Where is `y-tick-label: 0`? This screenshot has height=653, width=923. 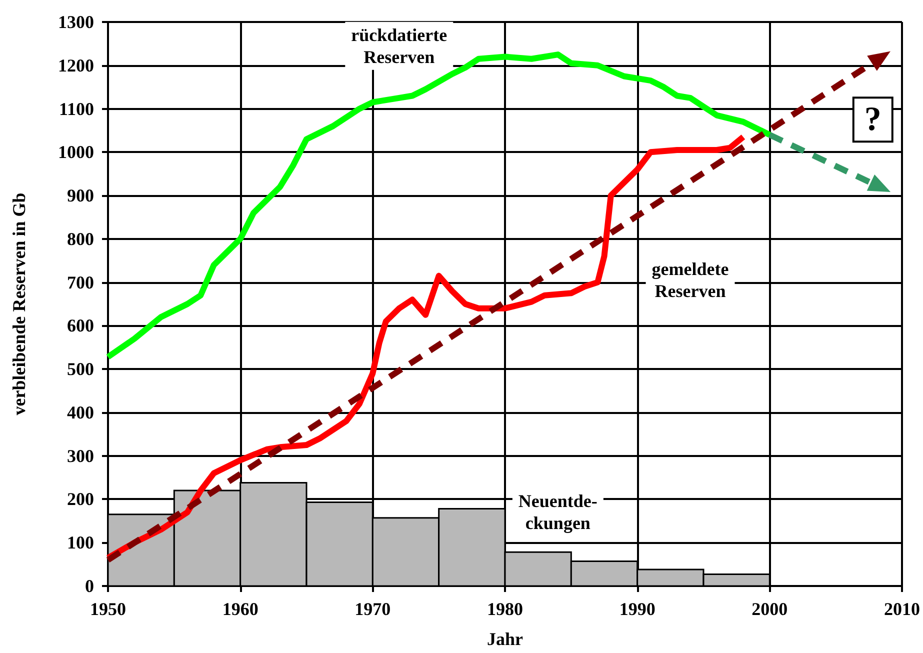 y-tick-label: 0 is located at coordinates (89, 586).